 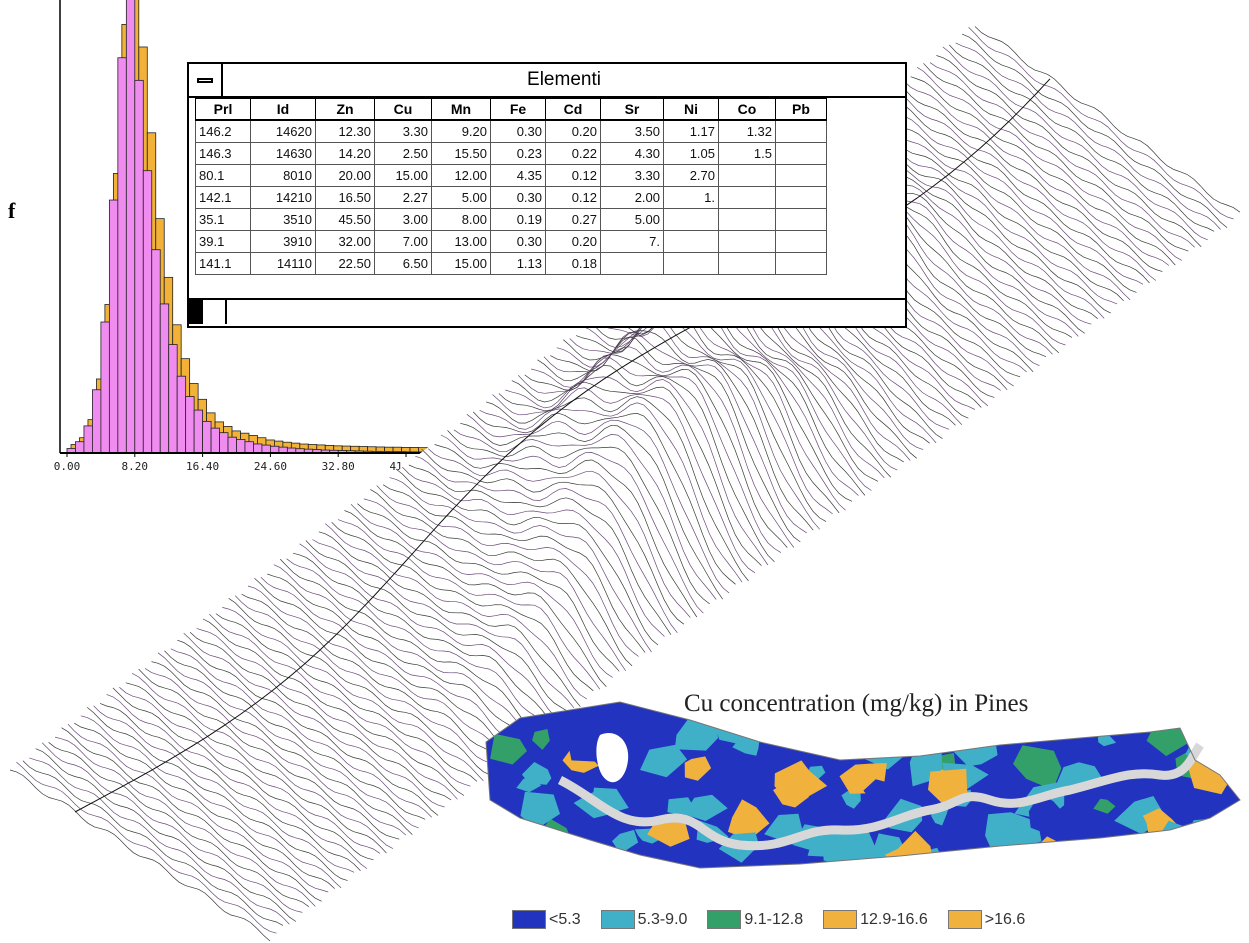 What do you see at coordinates (747, 131) in the screenshot?
I see `table-cell: 1.32` at bounding box center [747, 131].